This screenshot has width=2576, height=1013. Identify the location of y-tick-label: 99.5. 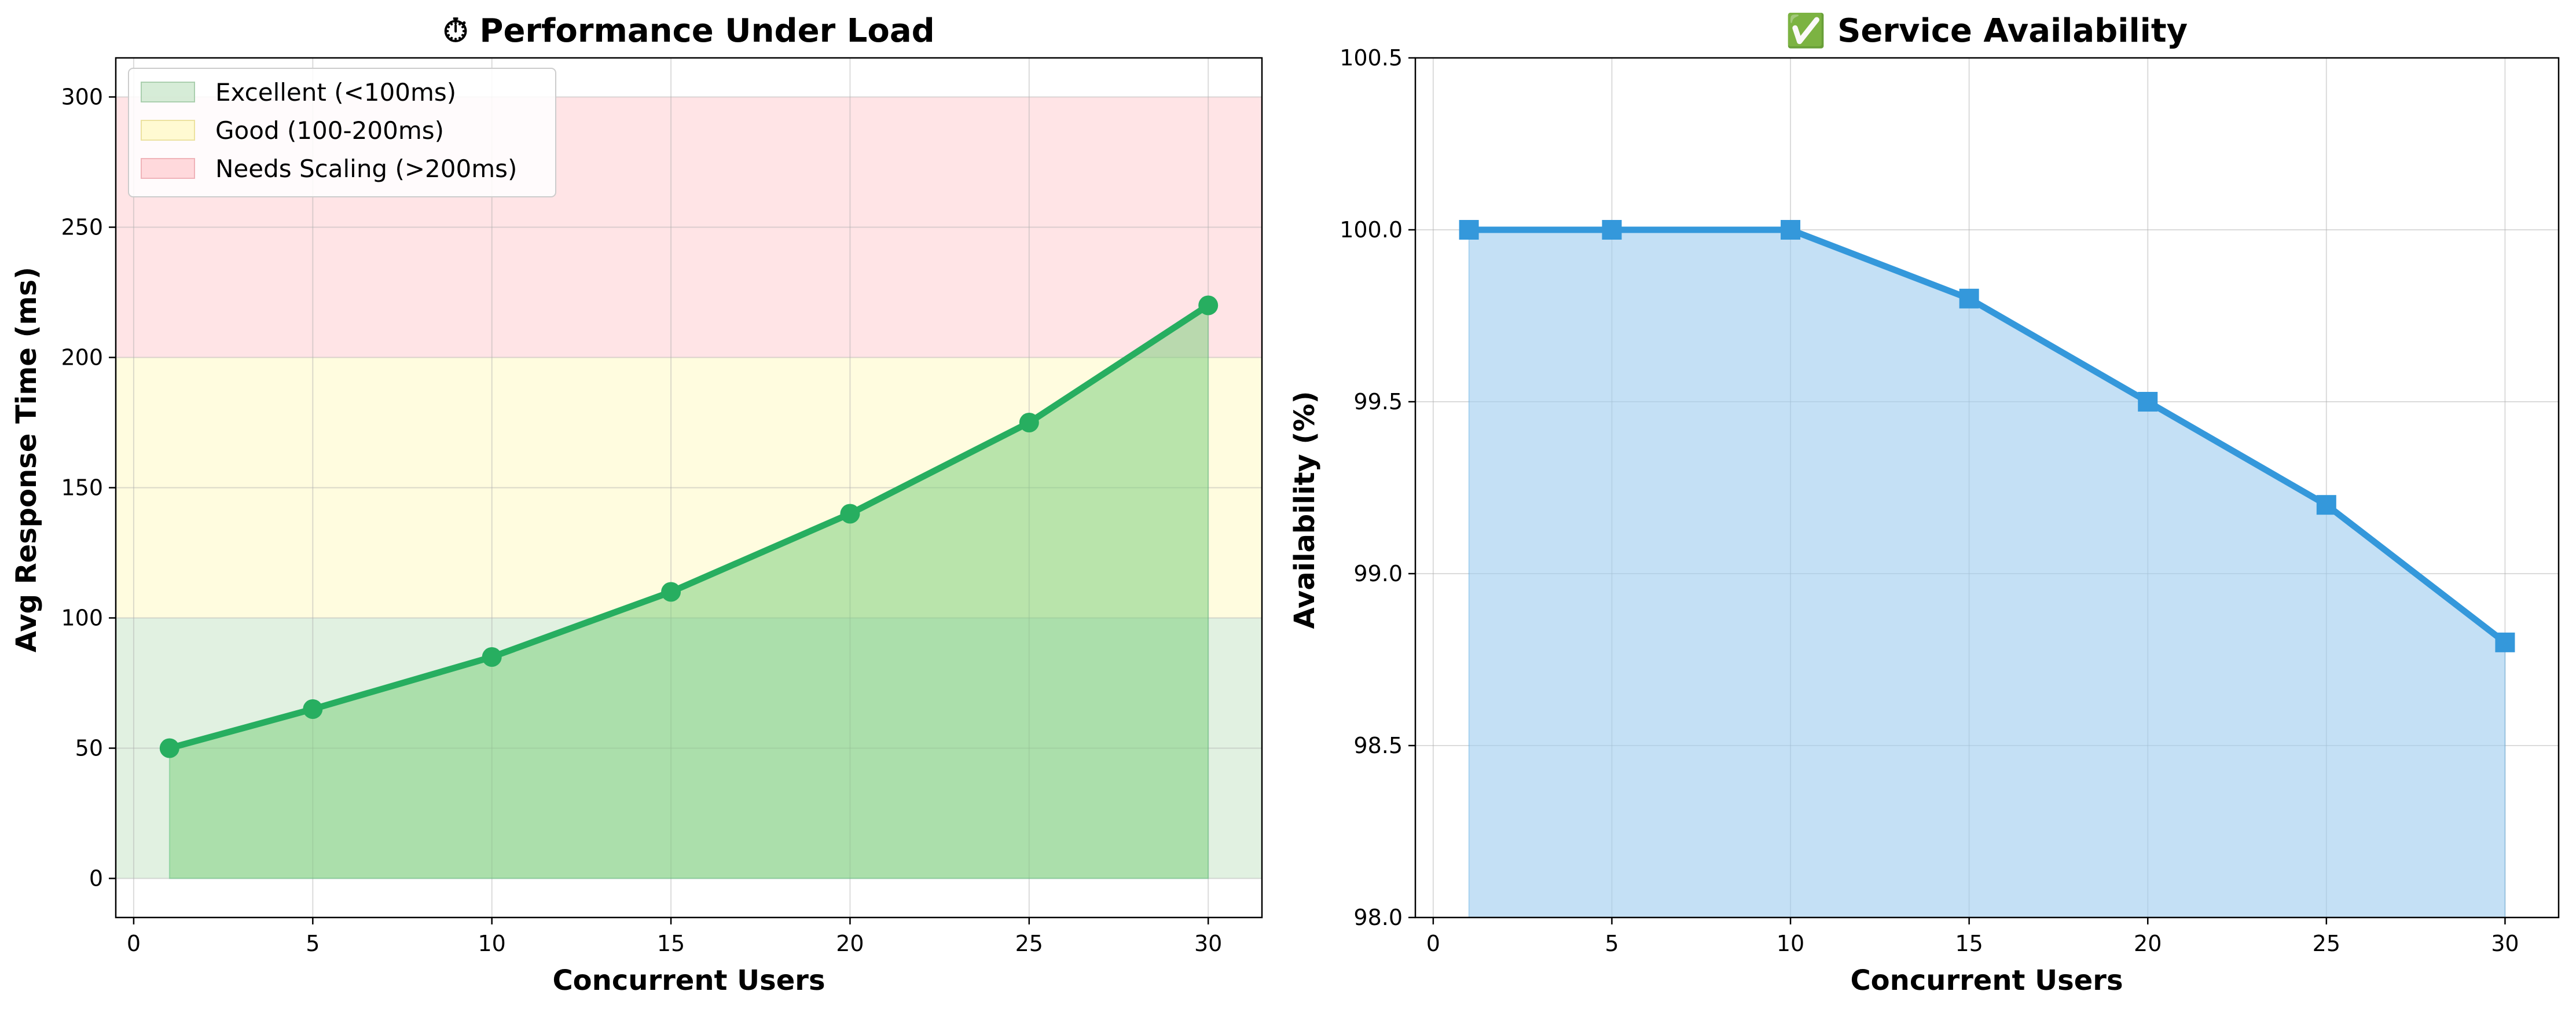
(1378, 401).